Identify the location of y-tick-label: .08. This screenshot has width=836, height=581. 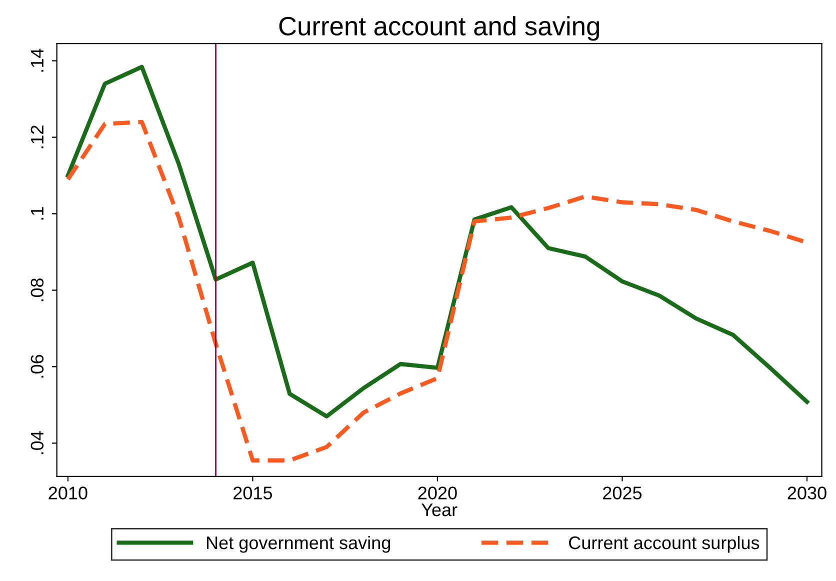
(37, 290).